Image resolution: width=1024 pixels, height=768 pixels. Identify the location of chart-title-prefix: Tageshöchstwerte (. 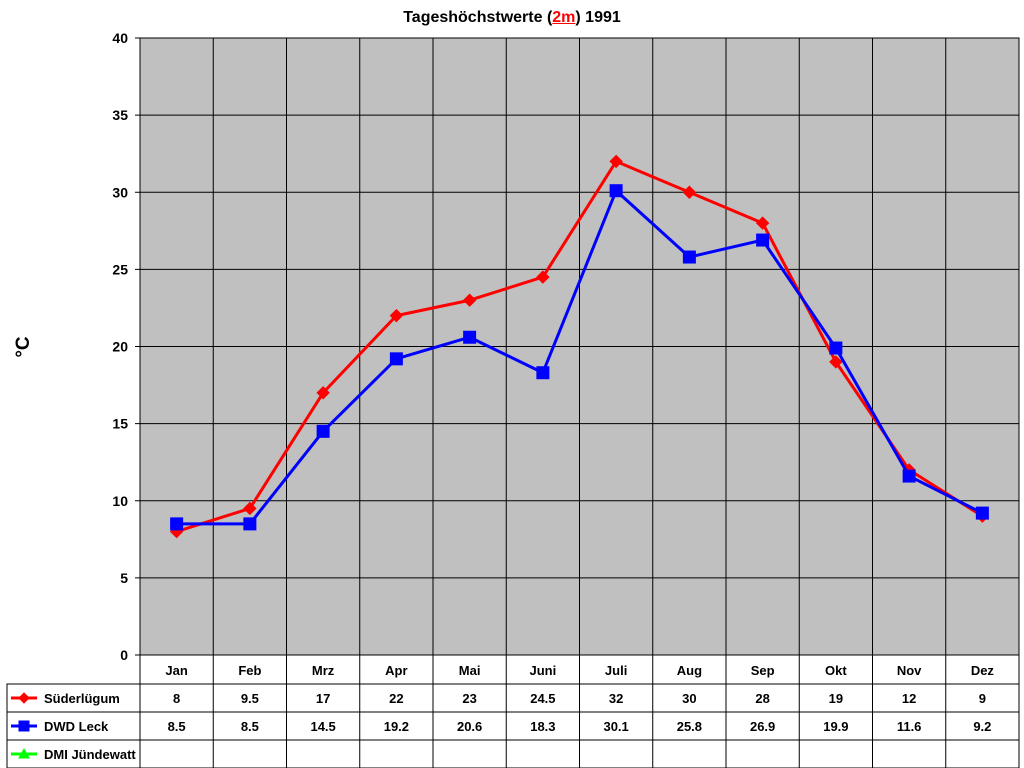
(478, 17).